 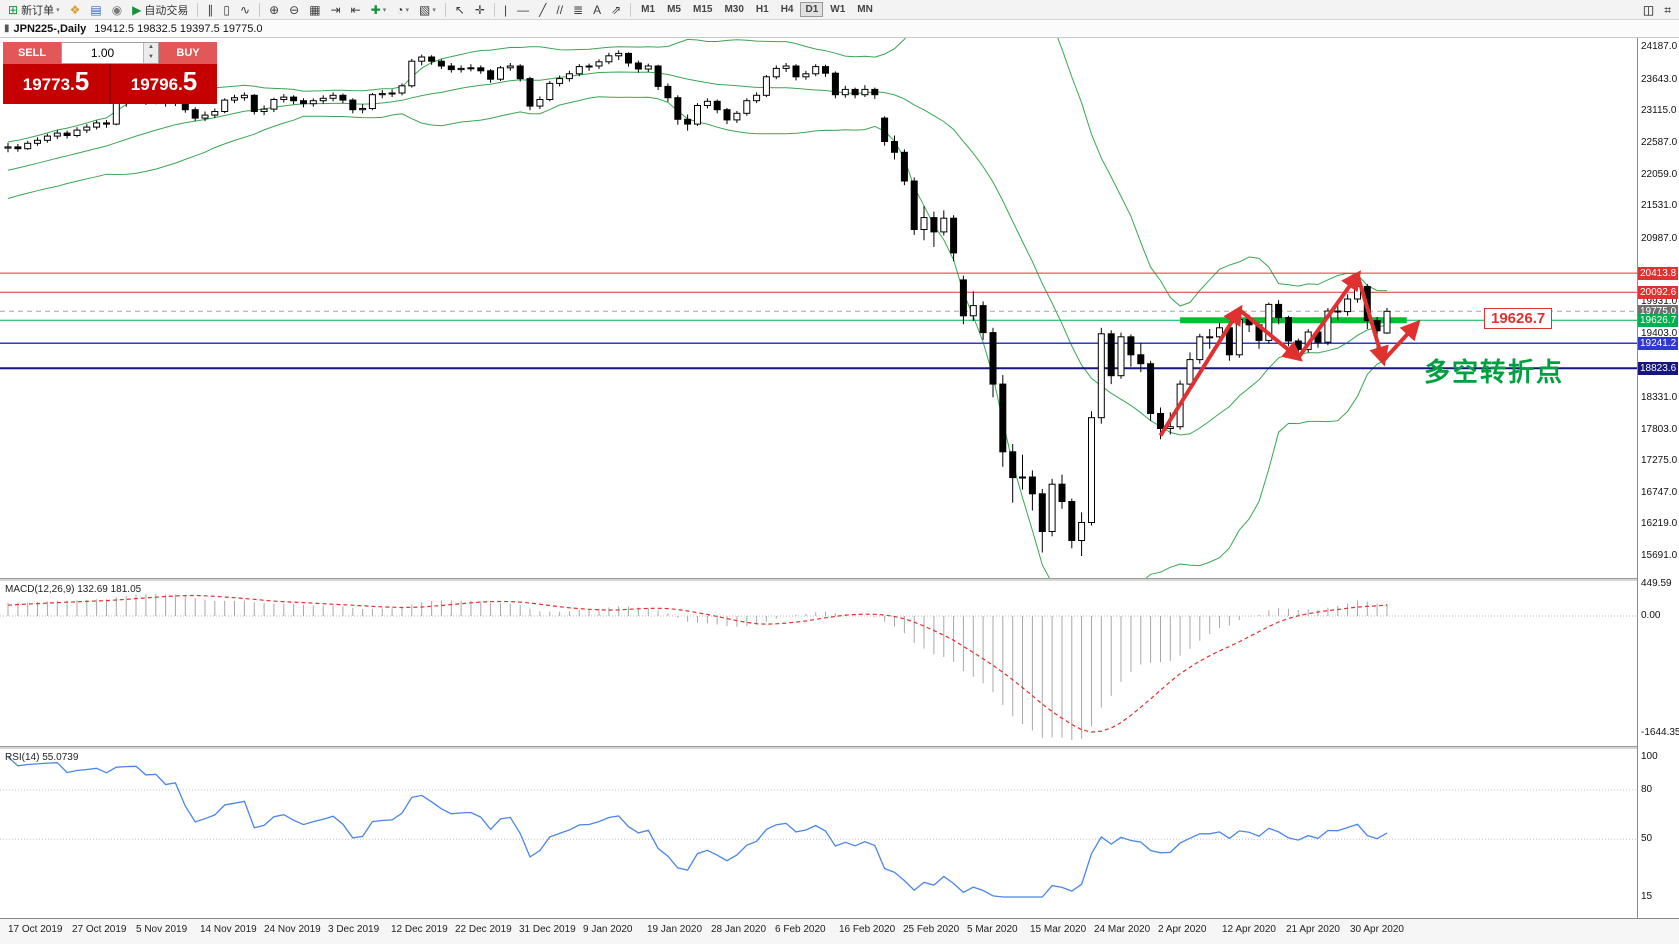 I want to click on price-level-label: 19626.7, so click(x=1518, y=318).